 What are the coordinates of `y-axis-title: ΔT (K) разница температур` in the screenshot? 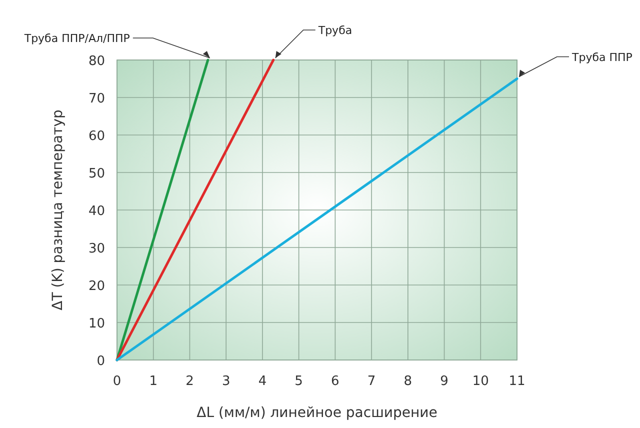 It's located at (58, 210).